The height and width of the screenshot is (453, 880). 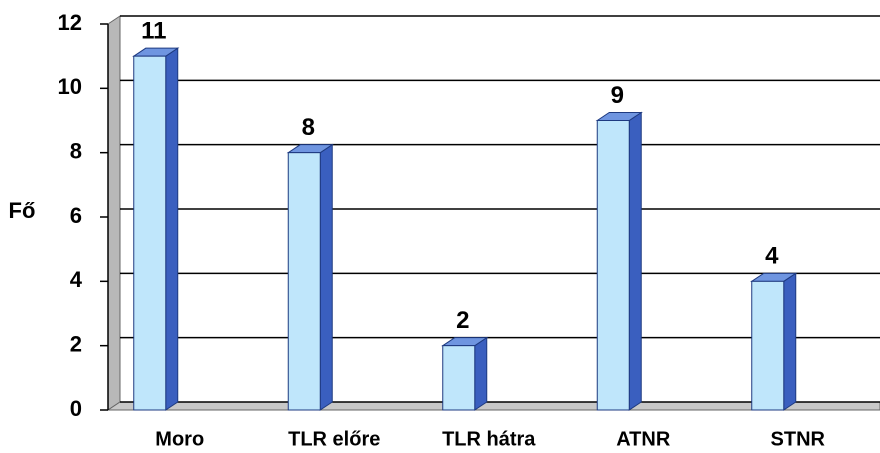 I want to click on value-label: 11, so click(x=153, y=31).